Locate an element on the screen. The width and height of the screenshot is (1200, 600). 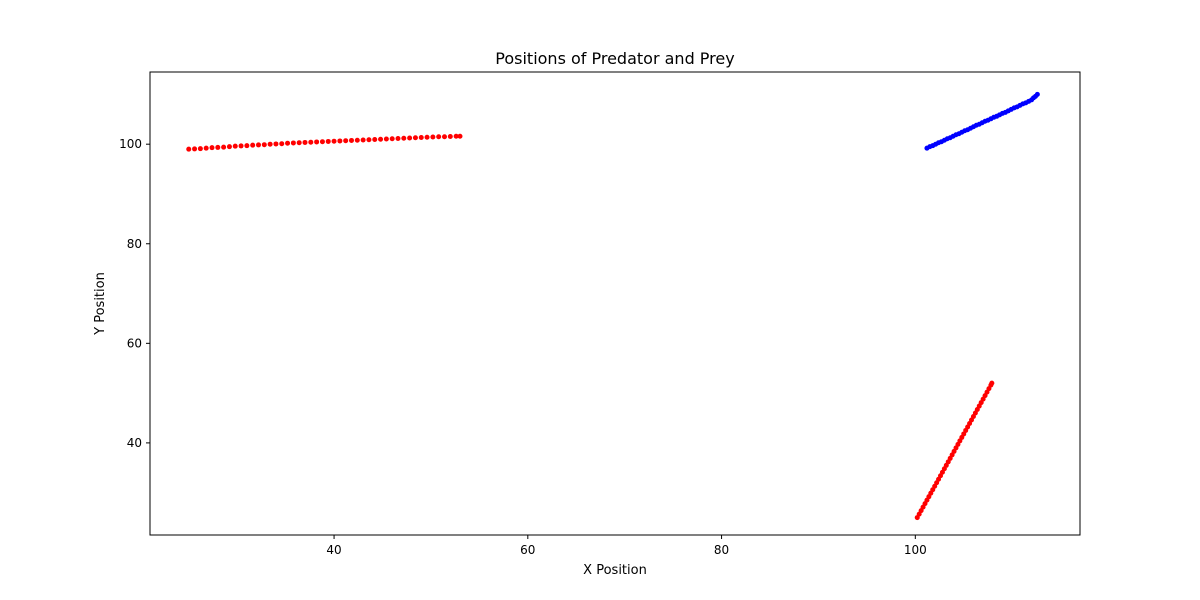
x-tick-label: 100 is located at coordinates (915, 550).